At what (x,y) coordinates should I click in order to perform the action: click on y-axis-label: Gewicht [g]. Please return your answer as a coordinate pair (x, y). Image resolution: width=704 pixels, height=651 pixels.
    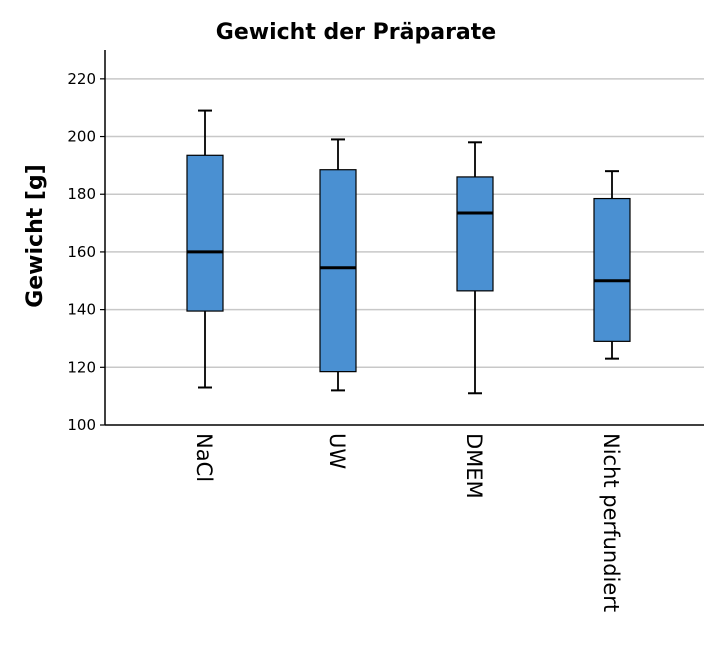
    Looking at the image, I should click on (35, 236).